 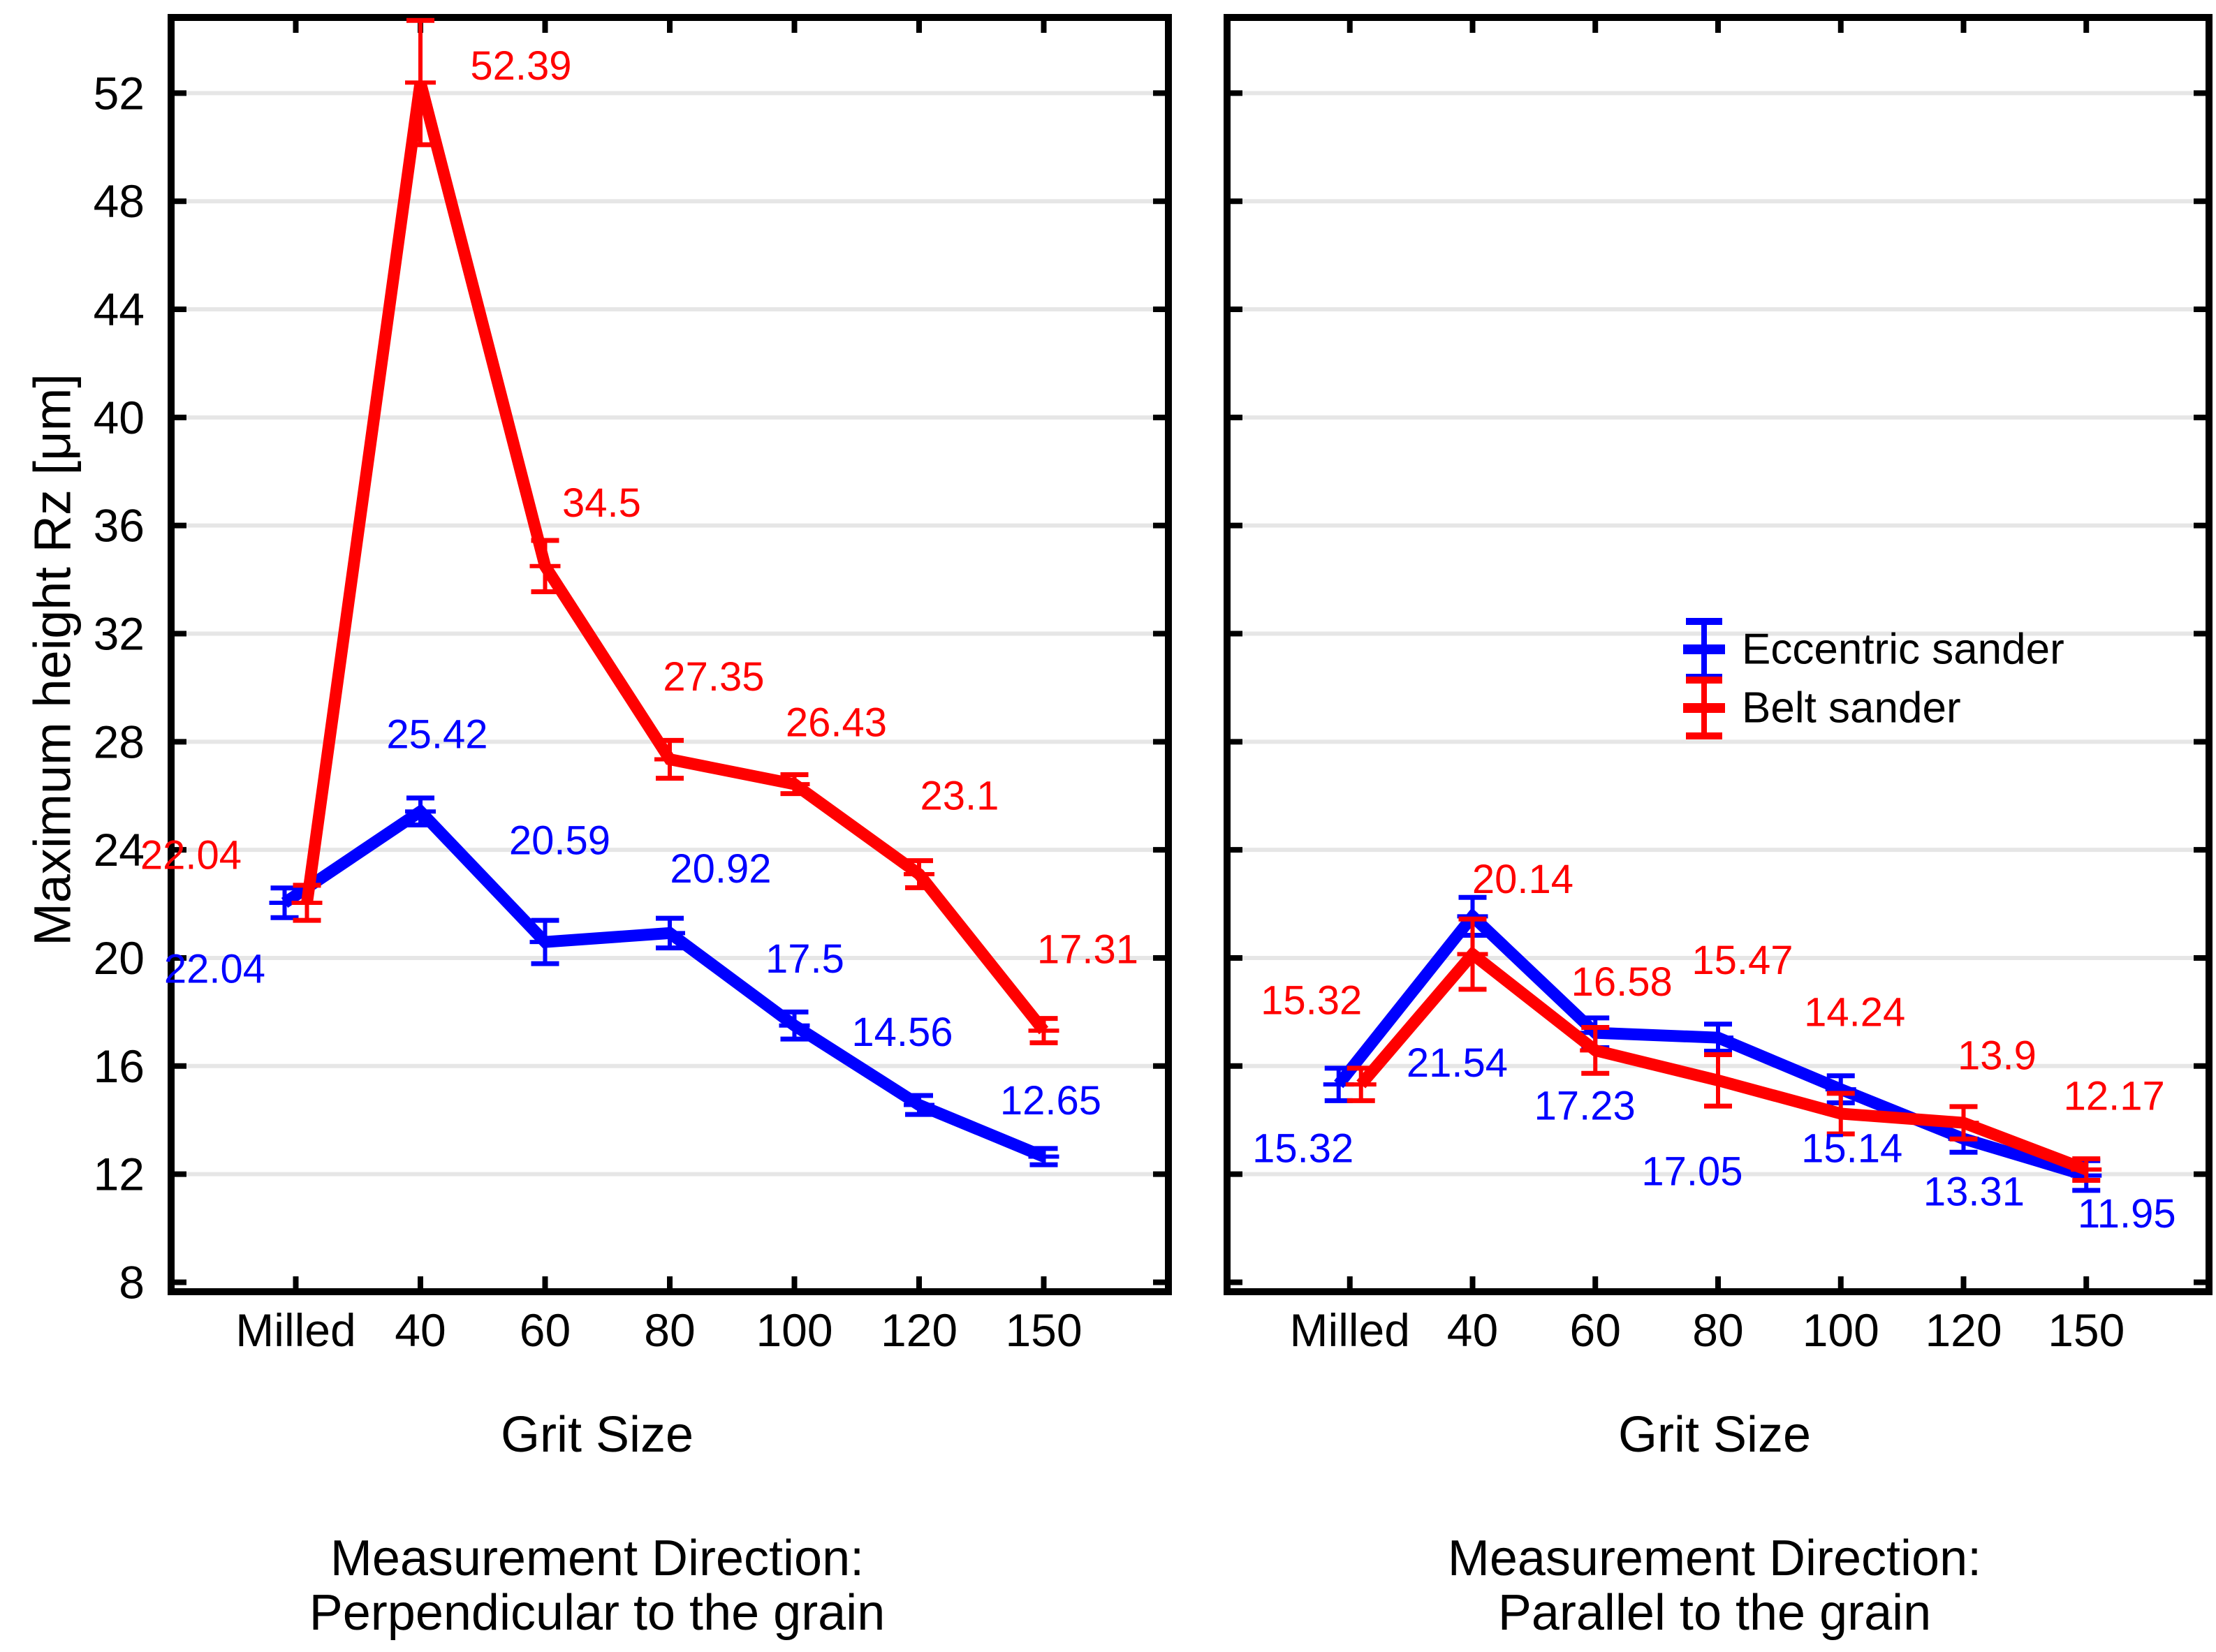 I want to click on data-point-label: 11.95, so click(x=2127, y=1214).